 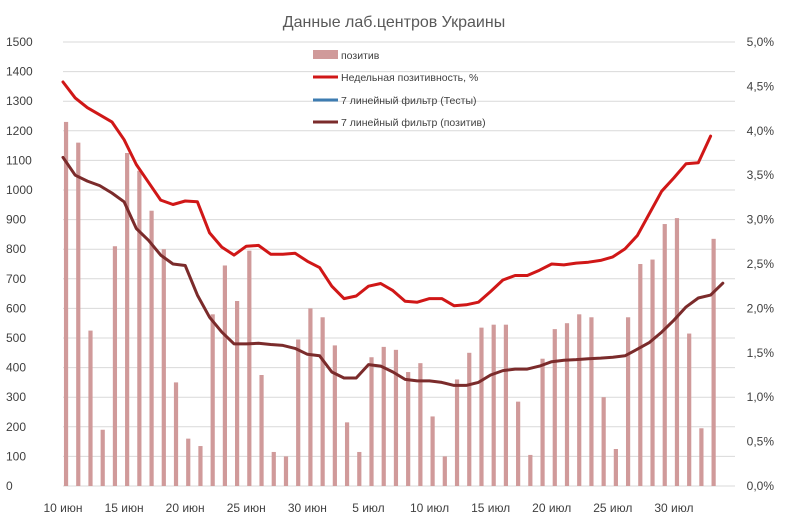 What do you see at coordinates (761, 308) in the screenshot?
I see `y-right-tick-label: 2,0%` at bounding box center [761, 308].